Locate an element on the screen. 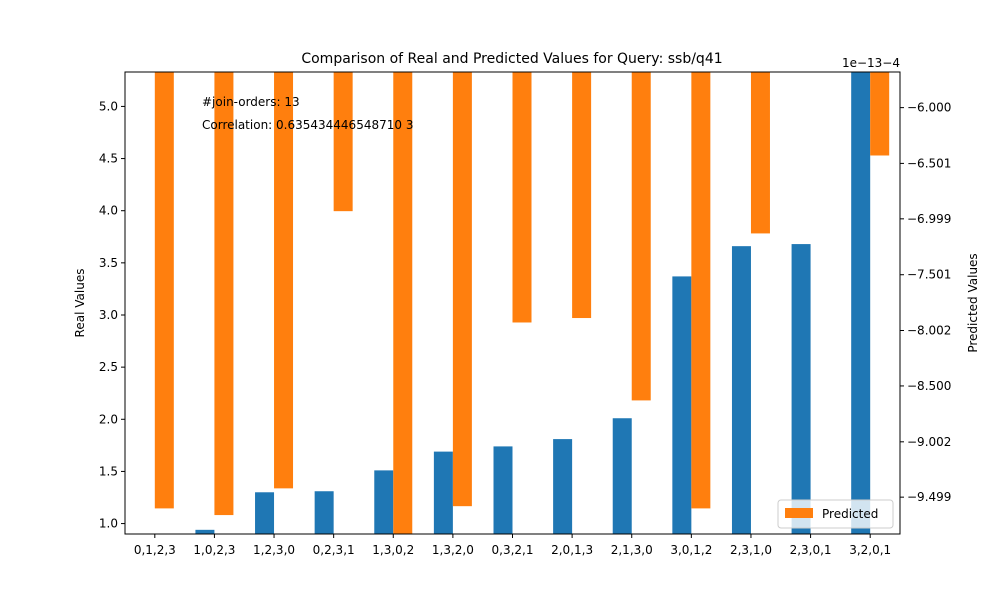  x-tick-label: 2,1,3,0 is located at coordinates (632, 550).